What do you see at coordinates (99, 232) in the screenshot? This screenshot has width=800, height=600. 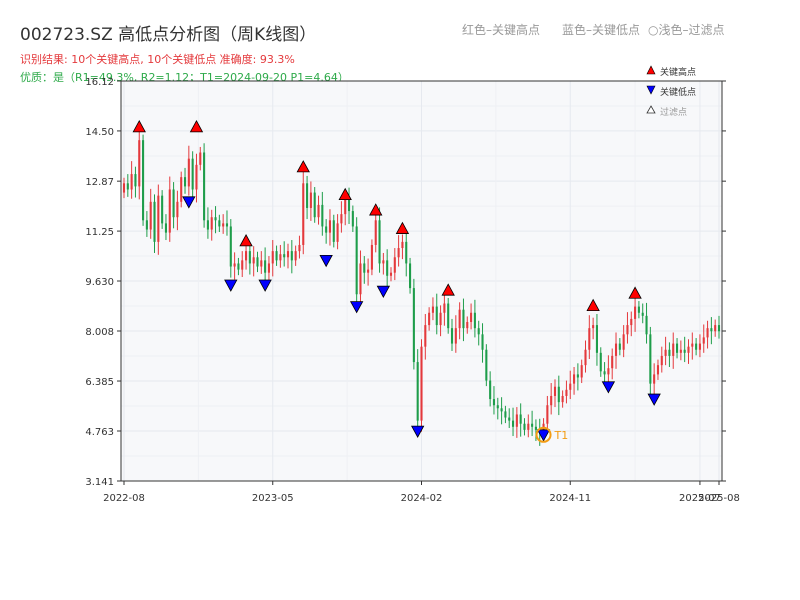 I see `y-tick-label: 11.25` at bounding box center [99, 232].